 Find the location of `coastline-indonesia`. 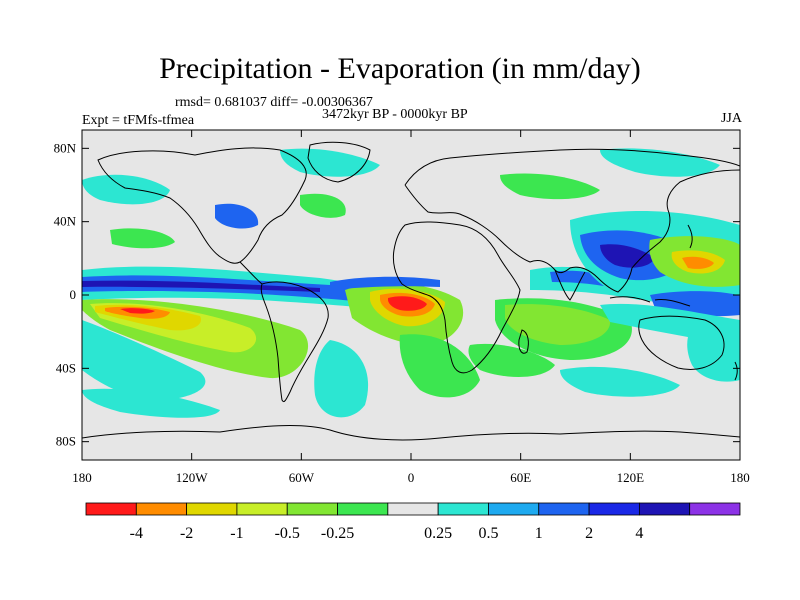

coastline-indonesia is located at coordinates (650, 301).